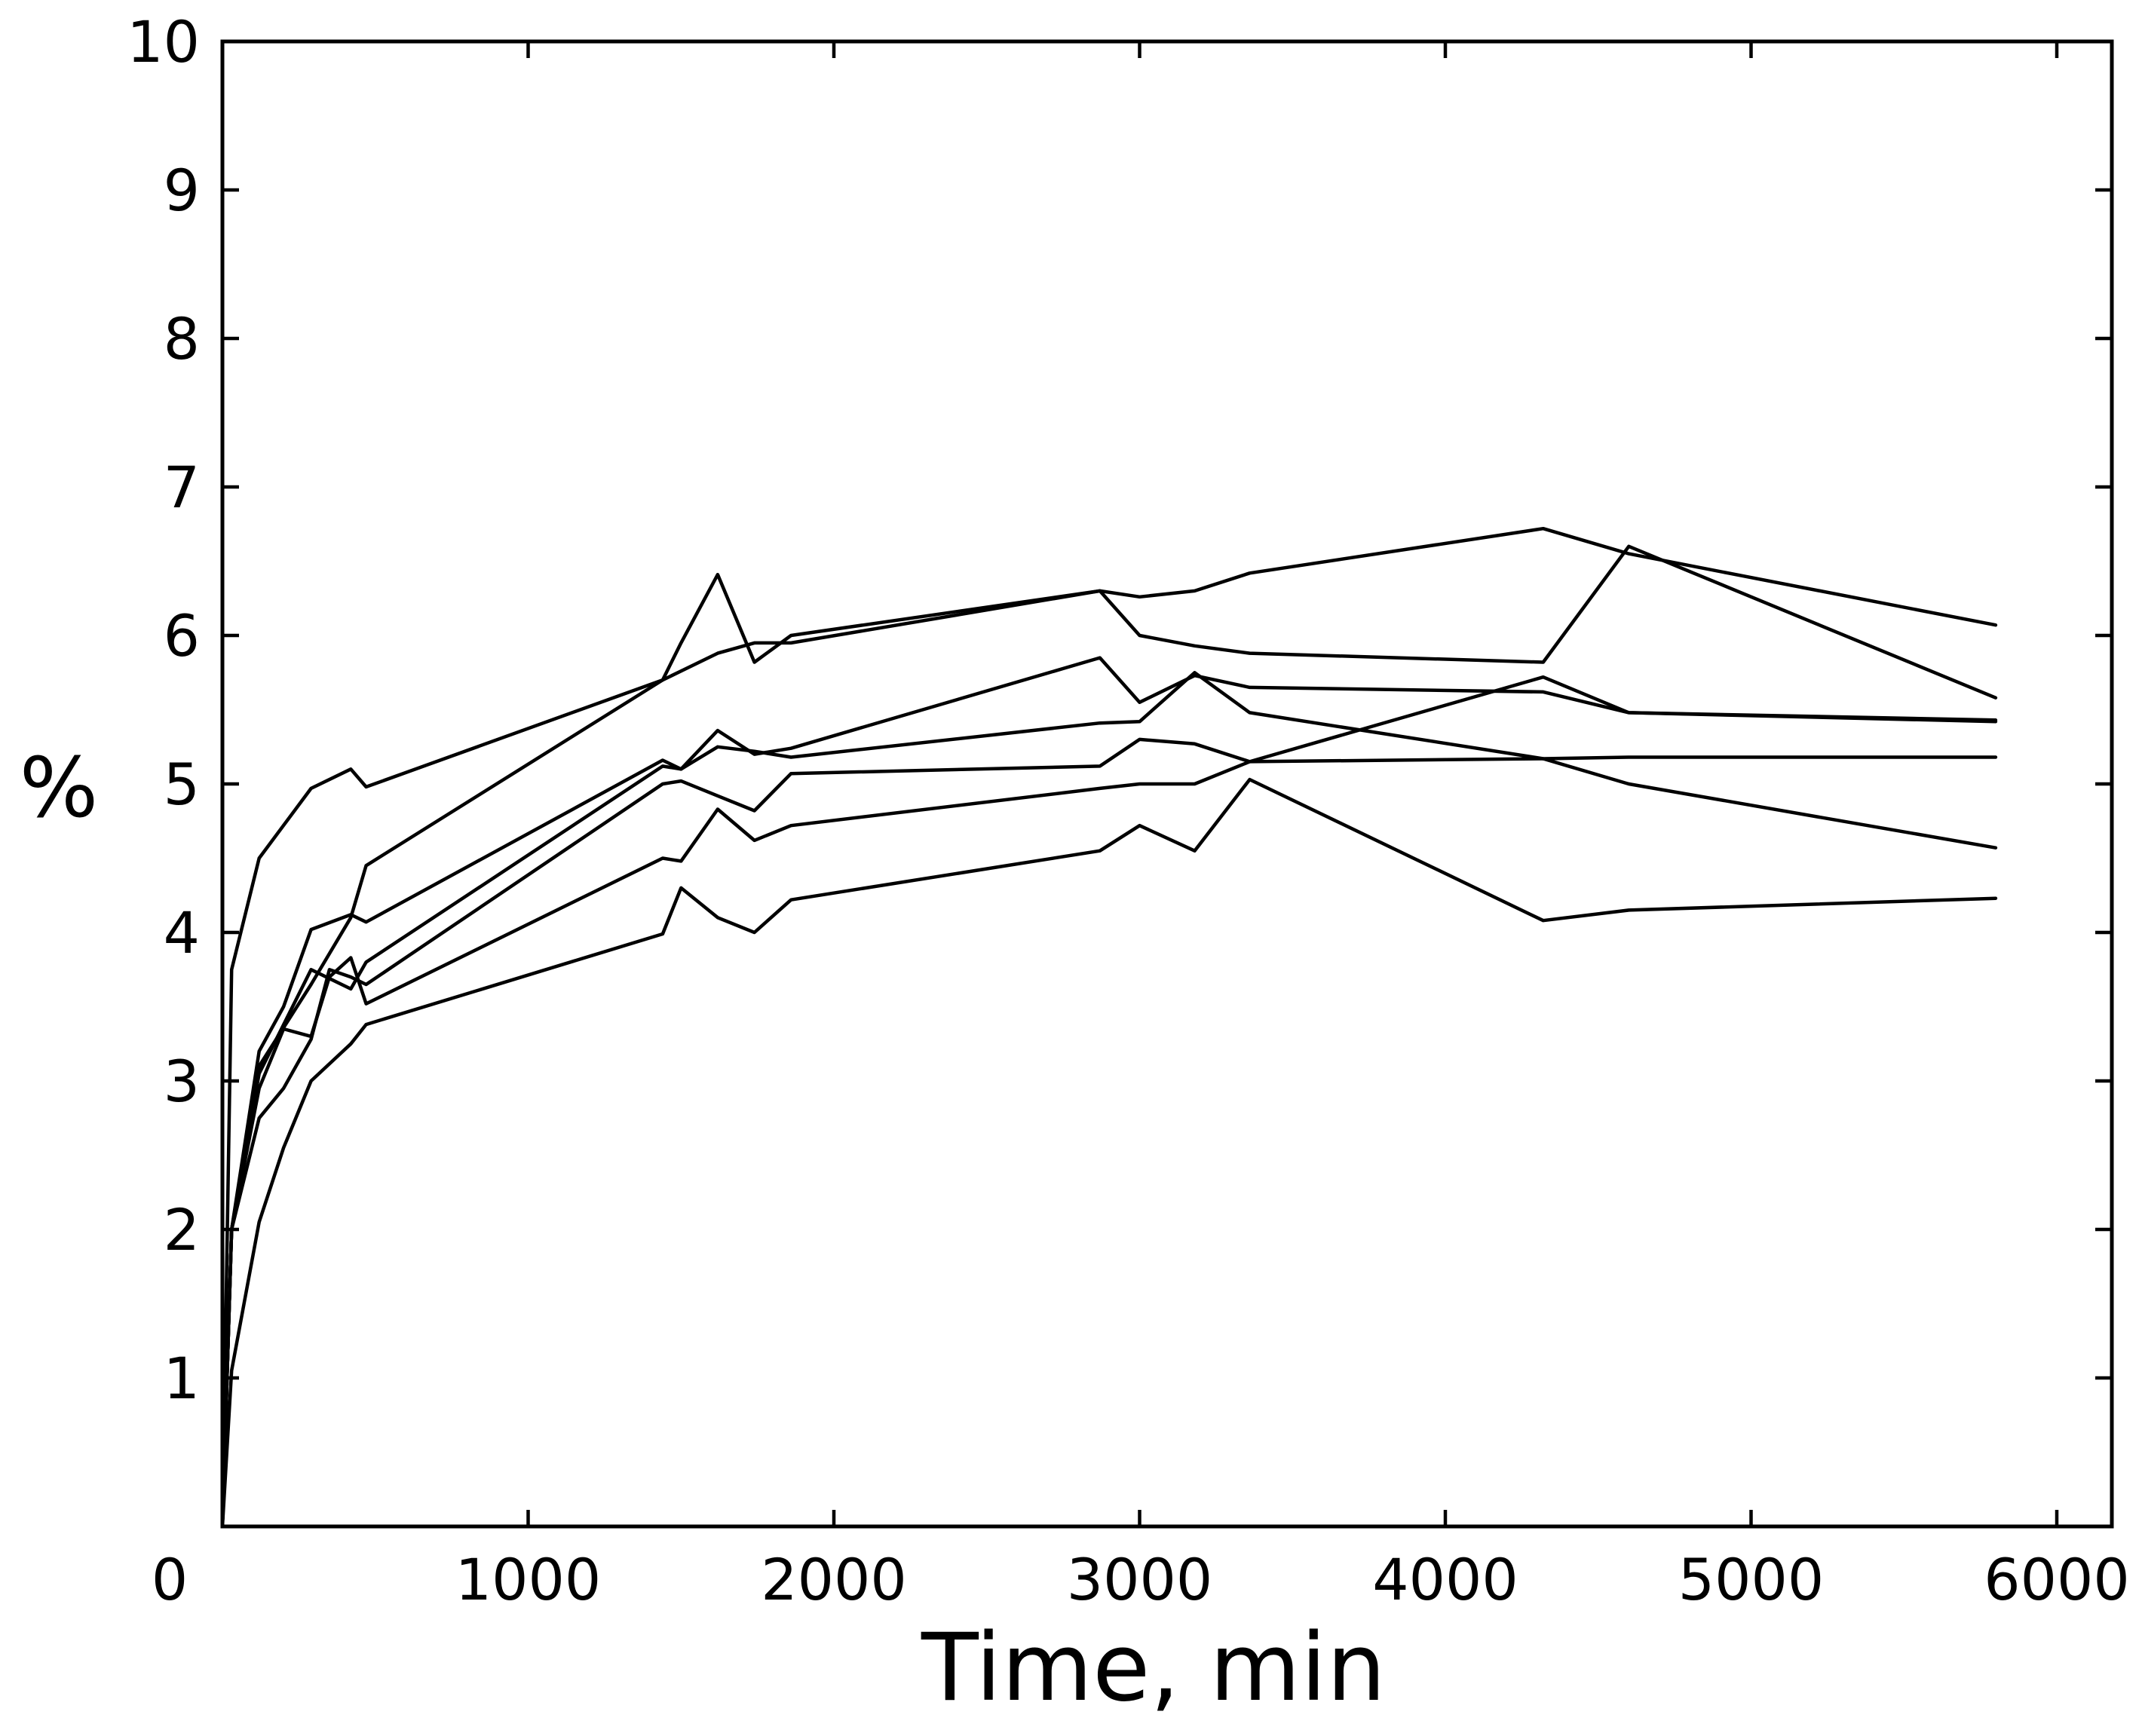 This screenshot has width=2142, height=1736. What do you see at coordinates (163, 41) in the screenshot?
I see `y-tick-label-10: 10` at bounding box center [163, 41].